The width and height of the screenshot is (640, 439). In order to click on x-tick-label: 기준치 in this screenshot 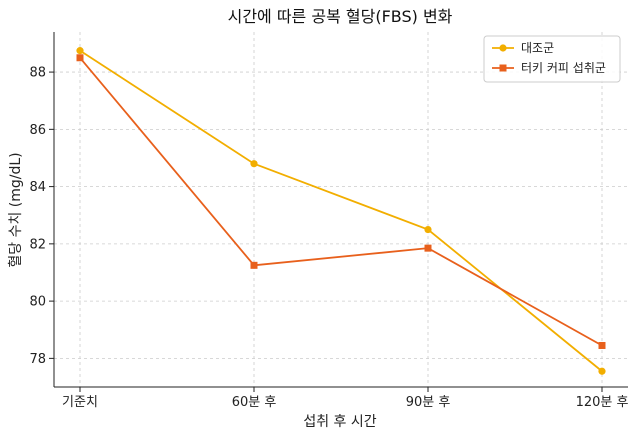, I will do `click(80, 402)`.